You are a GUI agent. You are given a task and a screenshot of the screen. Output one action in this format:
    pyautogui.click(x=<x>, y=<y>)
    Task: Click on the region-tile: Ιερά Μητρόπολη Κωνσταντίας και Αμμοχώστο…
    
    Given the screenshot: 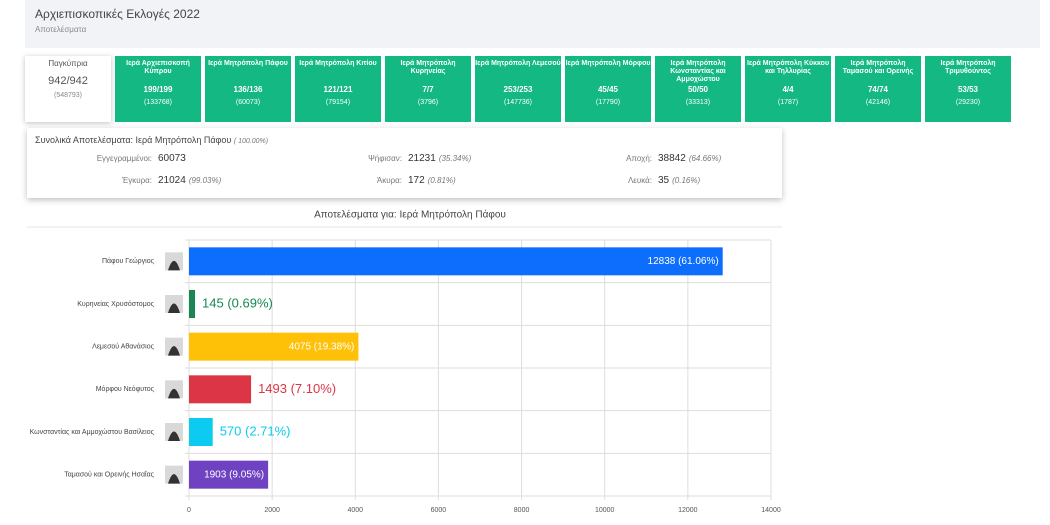 What is the action you would take?
    pyautogui.click(x=698, y=89)
    